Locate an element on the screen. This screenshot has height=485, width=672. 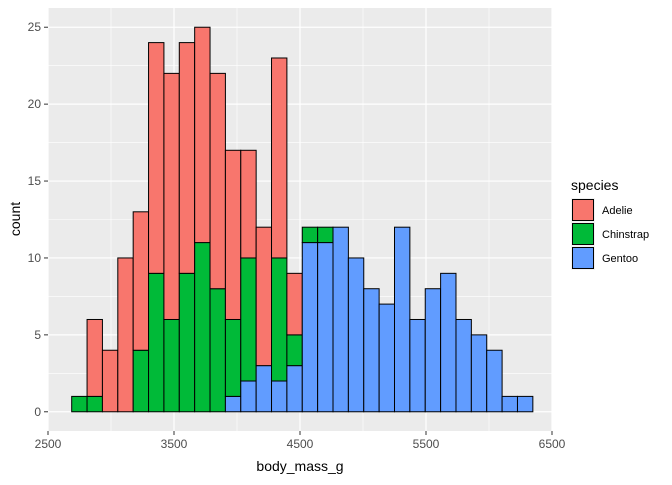
y-tick-label: 5 is located at coordinates (37, 335).